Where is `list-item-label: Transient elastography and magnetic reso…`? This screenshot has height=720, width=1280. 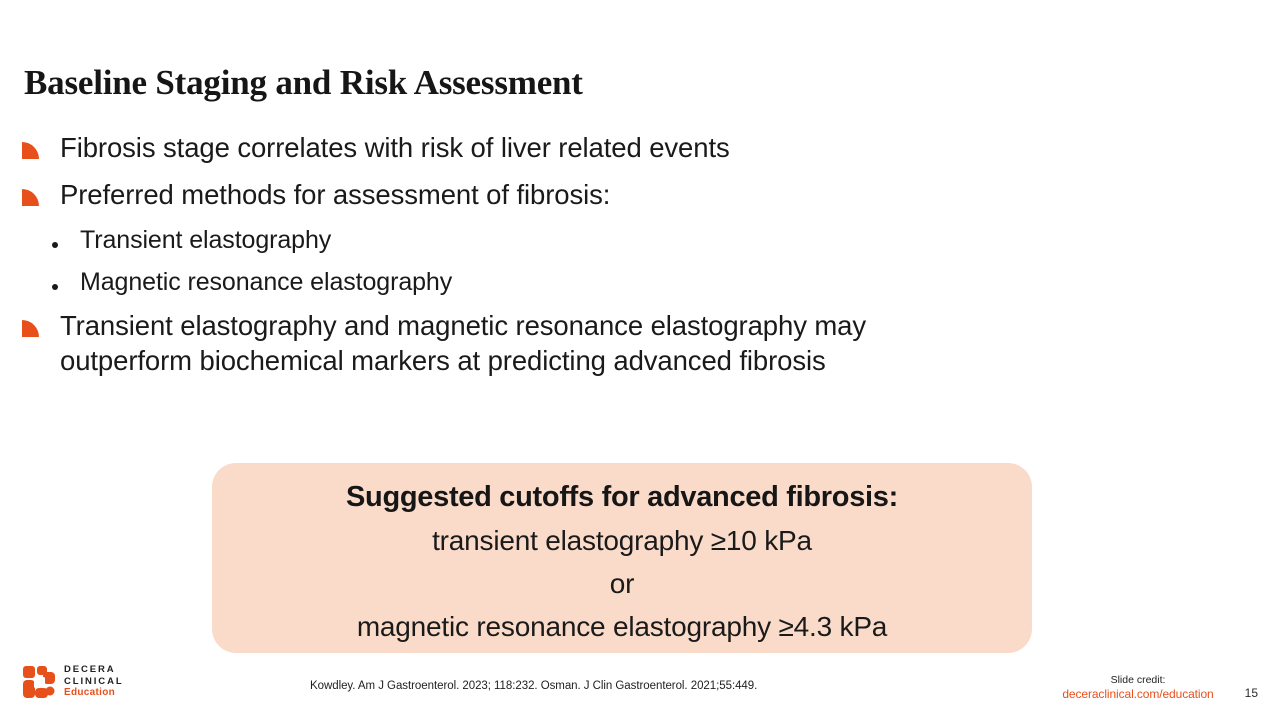
list-item-label: Transient elastography and magnetic reso… is located at coordinates (463, 343).